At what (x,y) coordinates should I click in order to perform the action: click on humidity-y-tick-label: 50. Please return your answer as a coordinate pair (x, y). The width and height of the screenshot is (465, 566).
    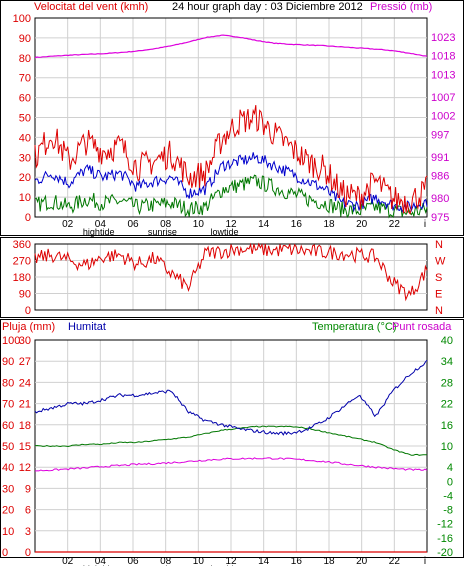
    Looking at the image, I should click on (8, 447).